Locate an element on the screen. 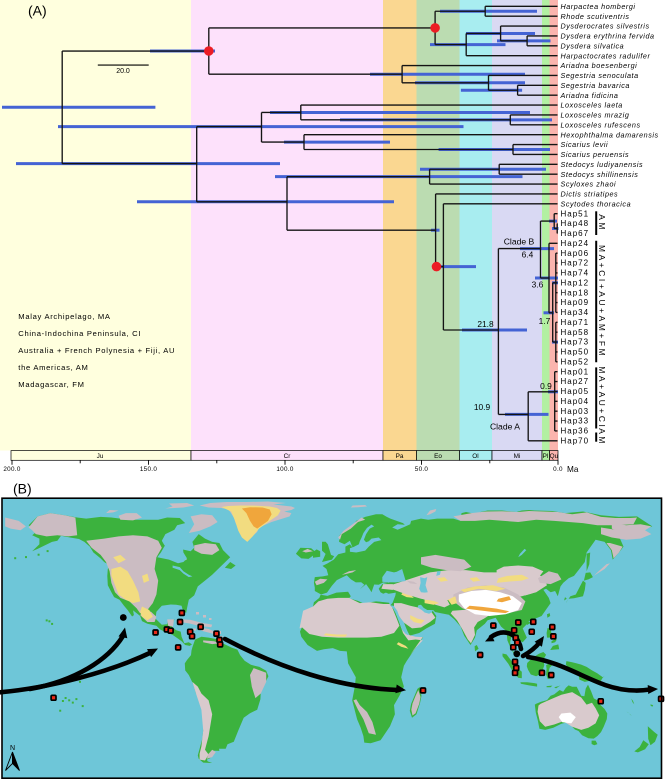 This screenshot has height=781, width=666. svg-text: Loxosceles rufescens is located at coordinates (601, 124).